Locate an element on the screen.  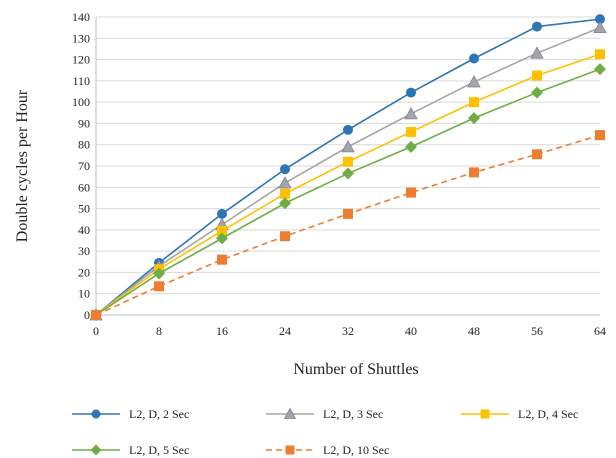
legend-item-l2-d-4-sec: L2, D, 4 Sec is located at coordinates (519, 414).